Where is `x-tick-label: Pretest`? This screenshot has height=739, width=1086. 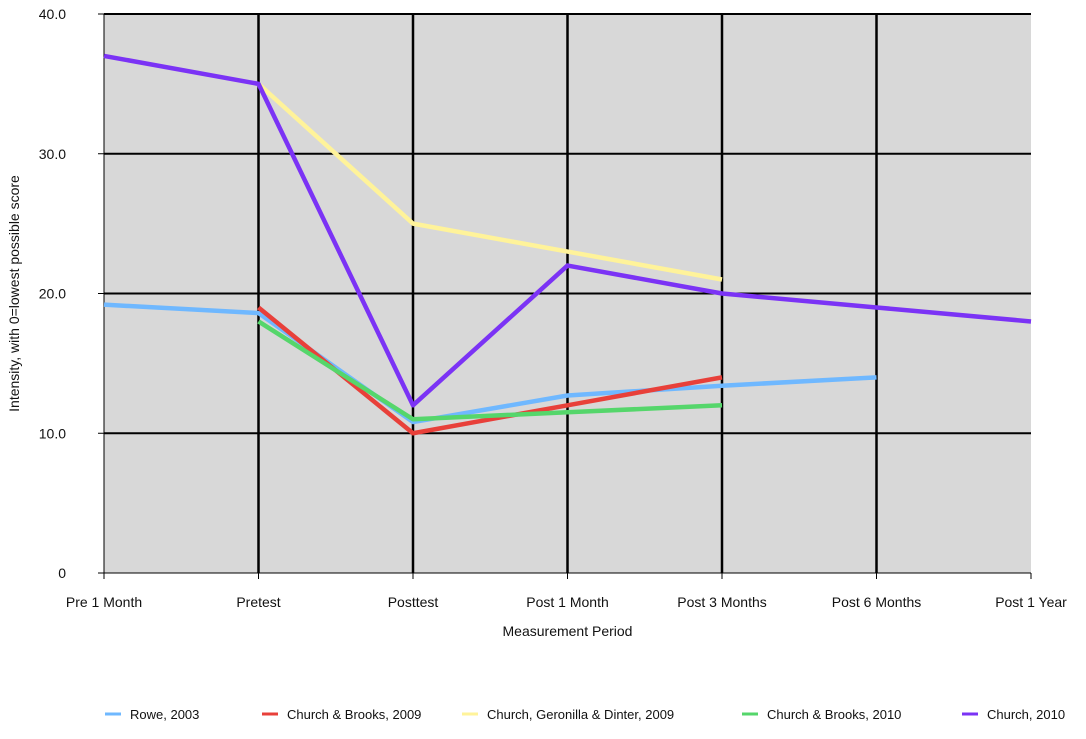 x-tick-label: Pretest is located at coordinates (258, 602).